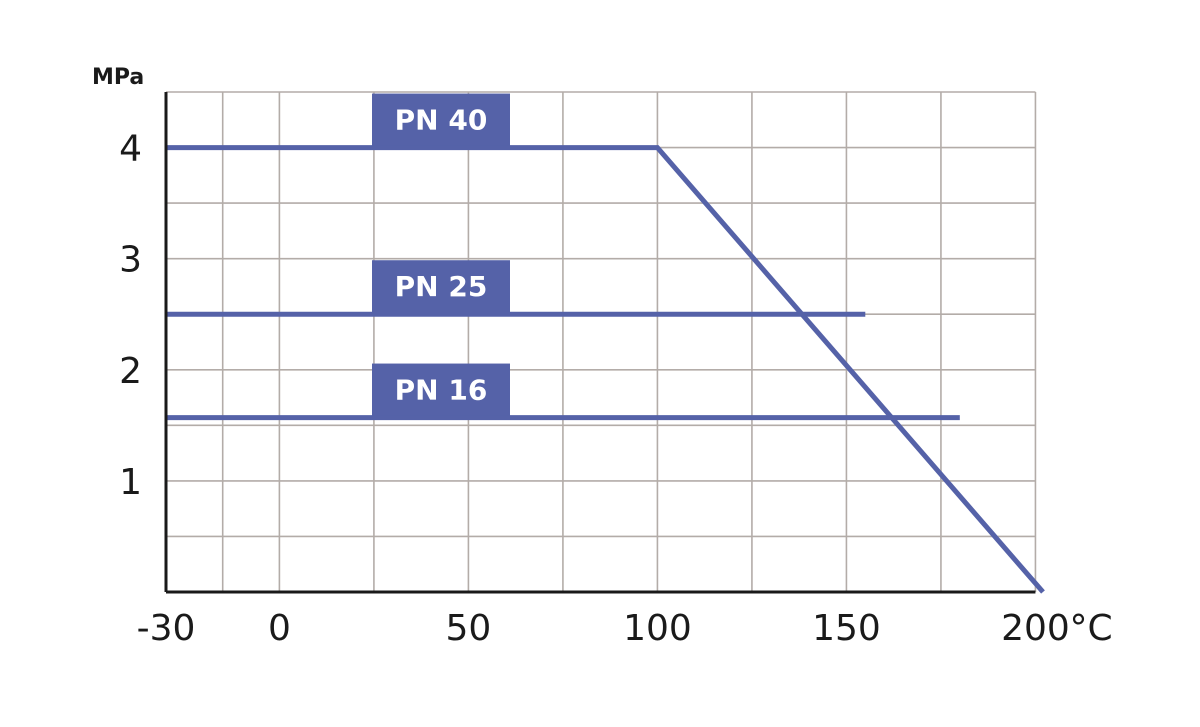 This screenshot has height=727, width=1200. What do you see at coordinates (279, 628) in the screenshot?
I see `x-tick-label: 0` at bounding box center [279, 628].